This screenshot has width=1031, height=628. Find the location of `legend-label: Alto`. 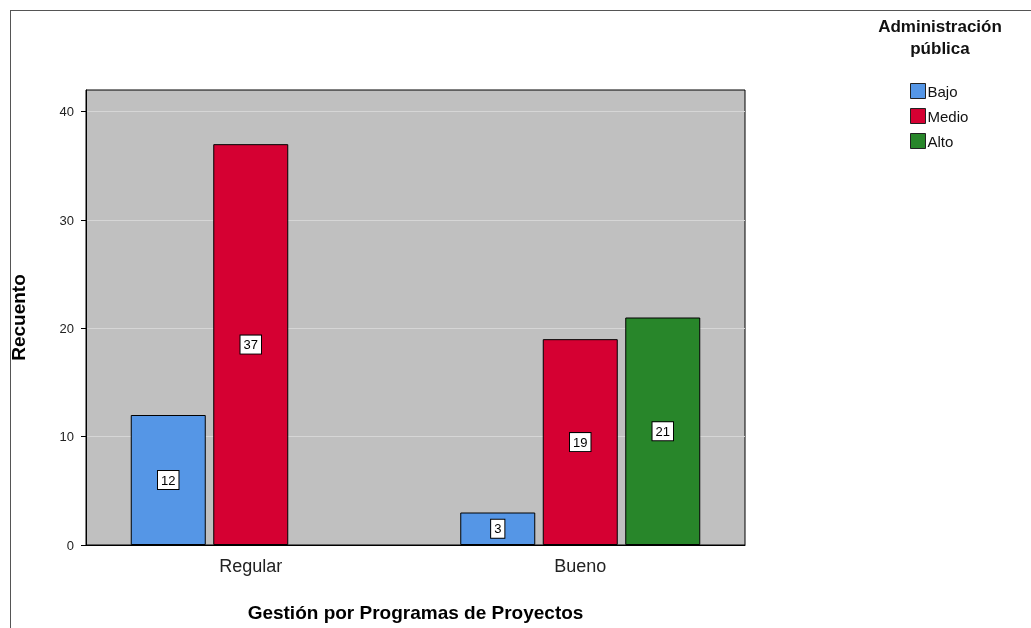

legend-label: Alto is located at coordinates (940, 141).